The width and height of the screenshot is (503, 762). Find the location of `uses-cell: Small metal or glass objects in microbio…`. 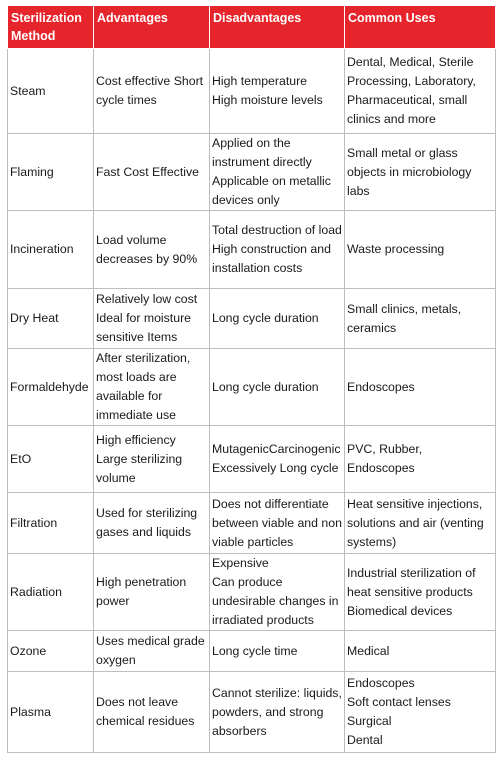

uses-cell: Small metal or glass objects in microbio… is located at coordinates (420, 172).